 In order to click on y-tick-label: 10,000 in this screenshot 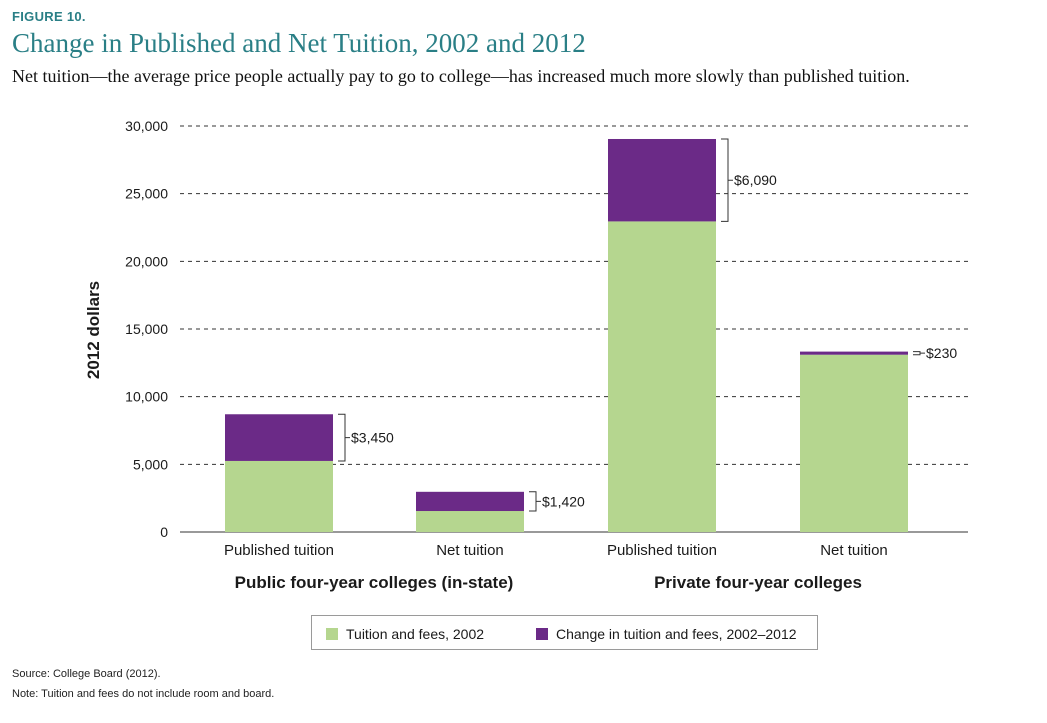, I will do `click(146, 397)`.